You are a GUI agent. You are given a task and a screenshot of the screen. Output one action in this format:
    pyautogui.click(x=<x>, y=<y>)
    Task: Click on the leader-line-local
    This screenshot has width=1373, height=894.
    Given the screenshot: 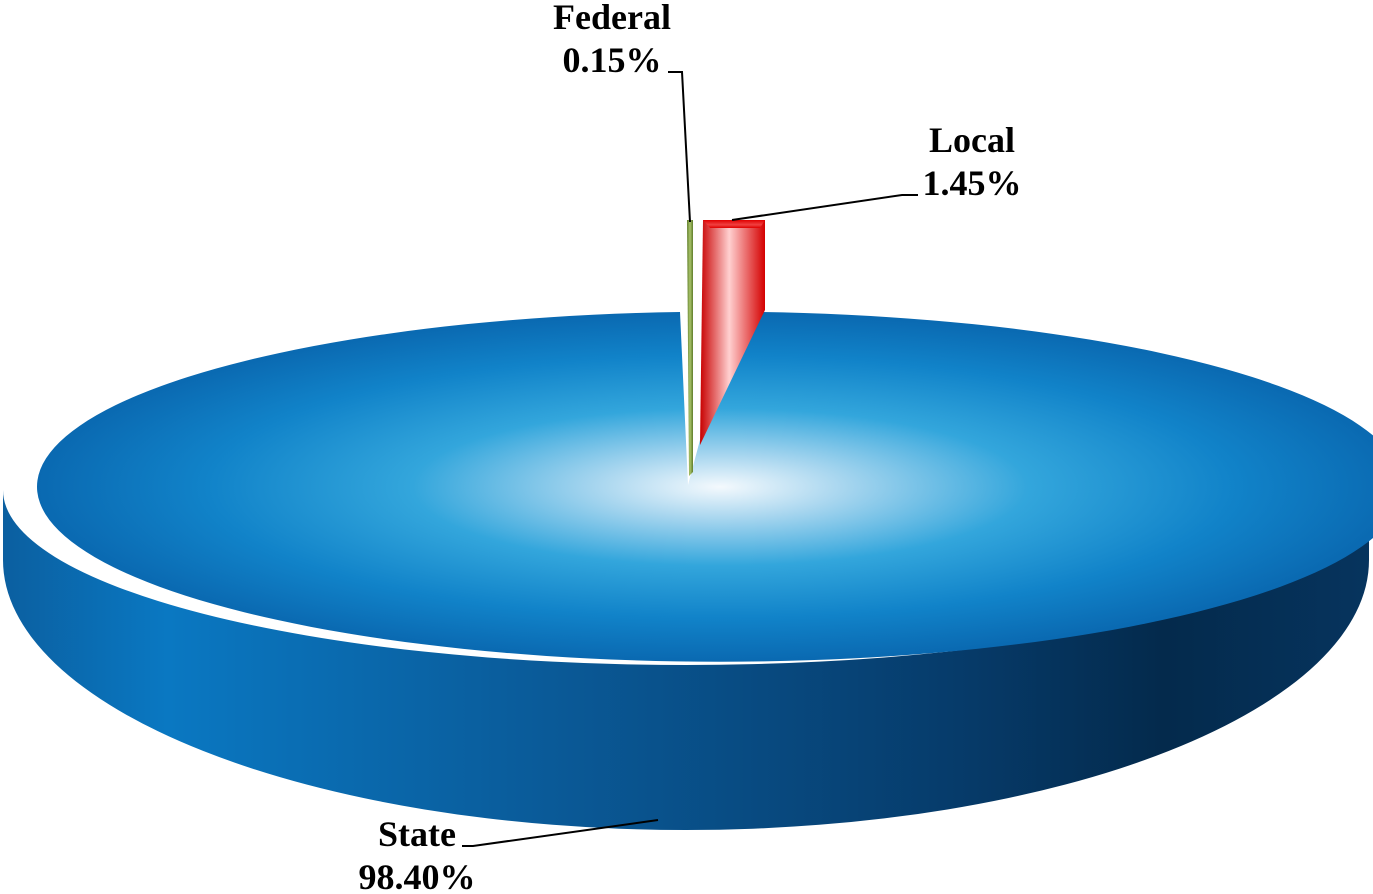 What is the action you would take?
    pyautogui.click(x=824, y=207)
    